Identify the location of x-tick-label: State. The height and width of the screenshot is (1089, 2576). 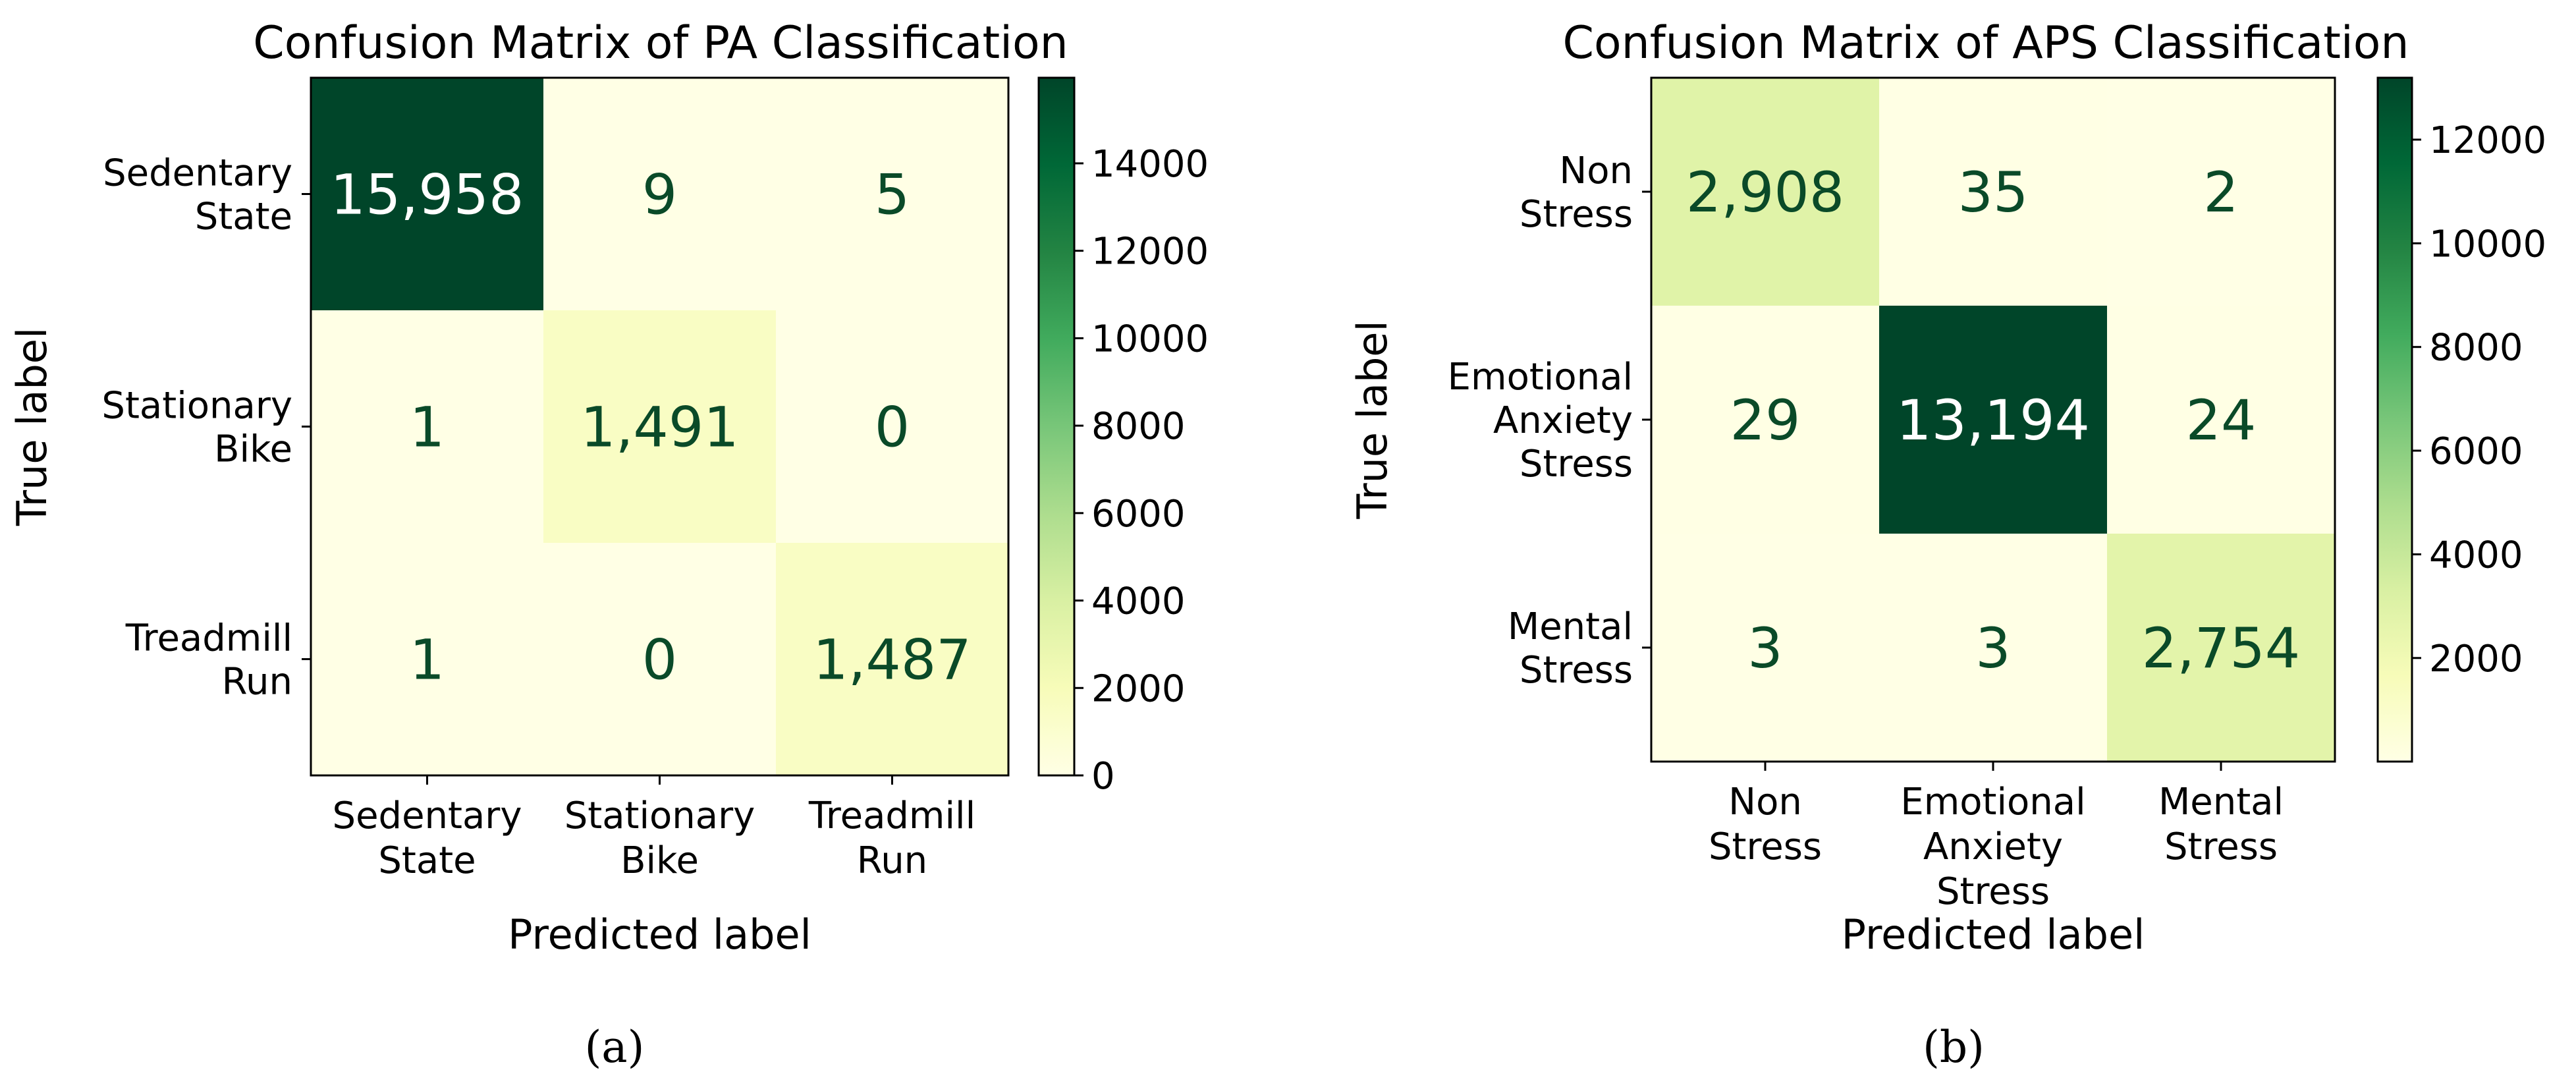
(427, 860).